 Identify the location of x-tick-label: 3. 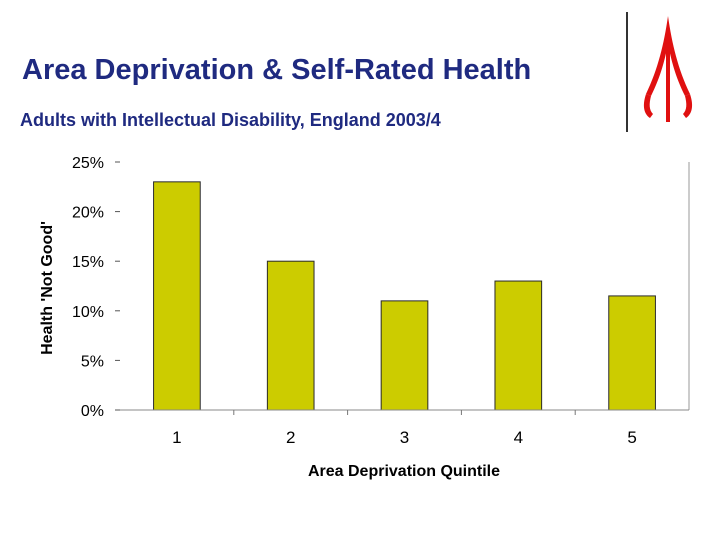
(404, 437).